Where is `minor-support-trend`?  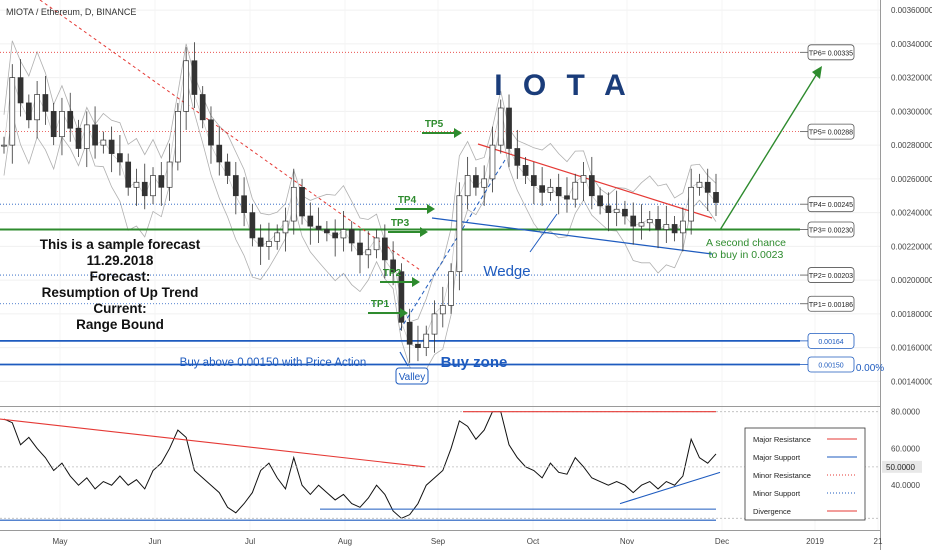
minor-support-trend is located at coordinates (452, 245).